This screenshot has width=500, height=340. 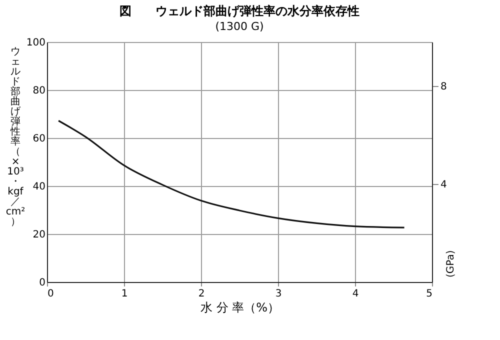 I want to click on x-axis-title: 水 分 率（%）, so click(x=240, y=307).